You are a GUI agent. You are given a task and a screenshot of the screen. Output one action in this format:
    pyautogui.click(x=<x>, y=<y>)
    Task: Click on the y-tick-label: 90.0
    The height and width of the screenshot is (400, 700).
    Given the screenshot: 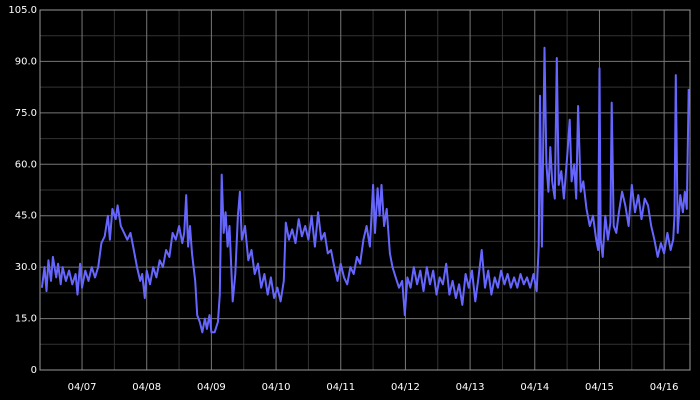 What is the action you would take?
    pyautogui.click(x=26, y=61)
    